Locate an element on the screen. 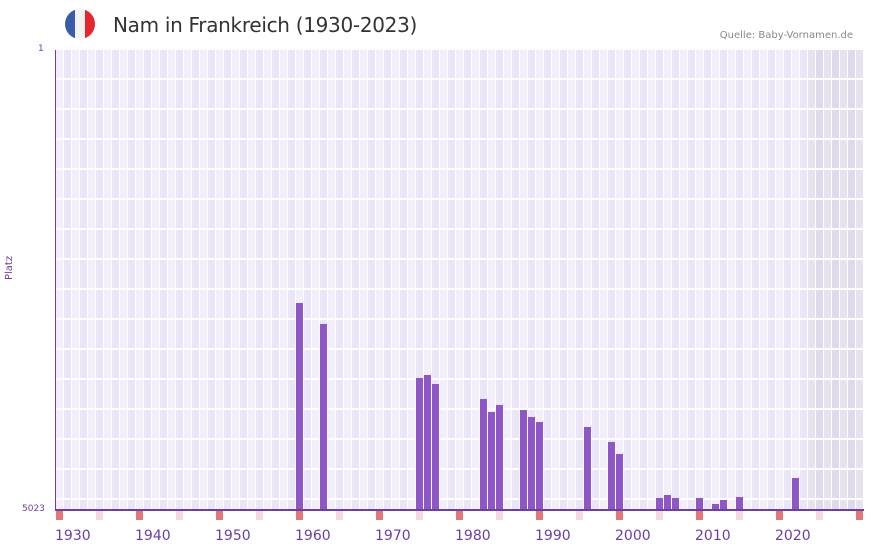 The height and width of the screenshot is (552, 873). france-flag-icon is located at coordinates (80, 24).